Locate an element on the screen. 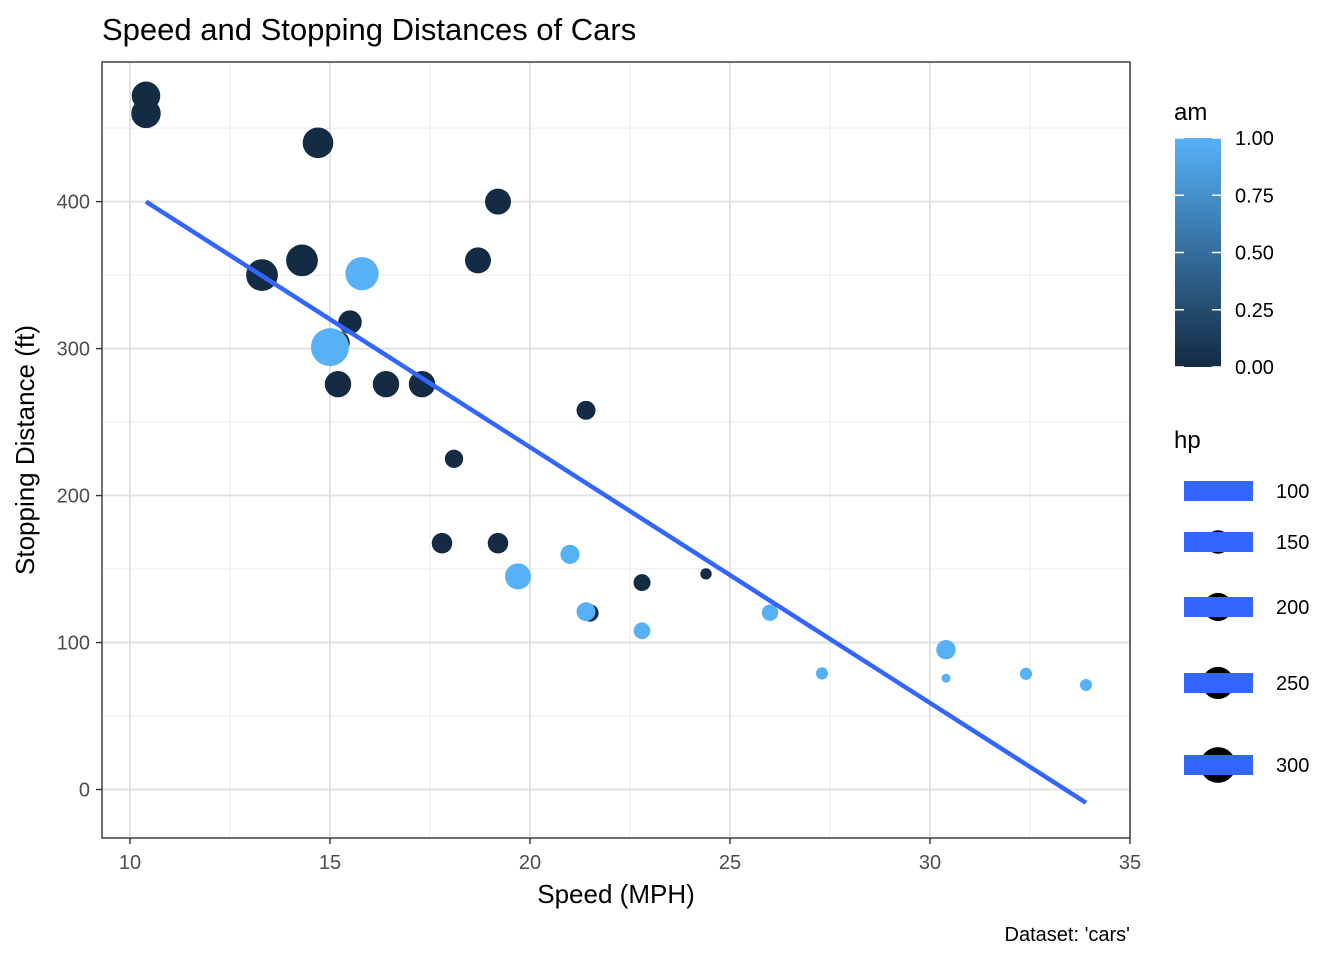 This screenshot has height=960, width=1344. y-tick-label: 100 is located at coordinates (73, 644).